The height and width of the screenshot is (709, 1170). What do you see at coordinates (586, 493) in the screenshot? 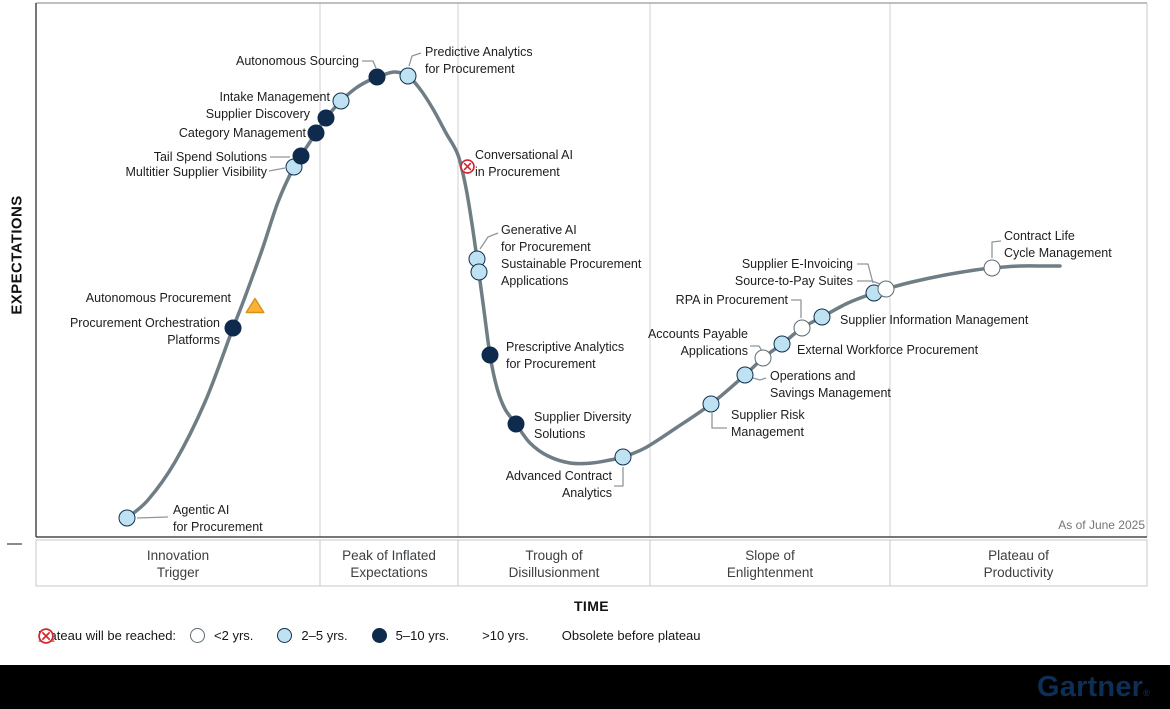
I see `label-line: Analytics` at bounding box center [586, 493].